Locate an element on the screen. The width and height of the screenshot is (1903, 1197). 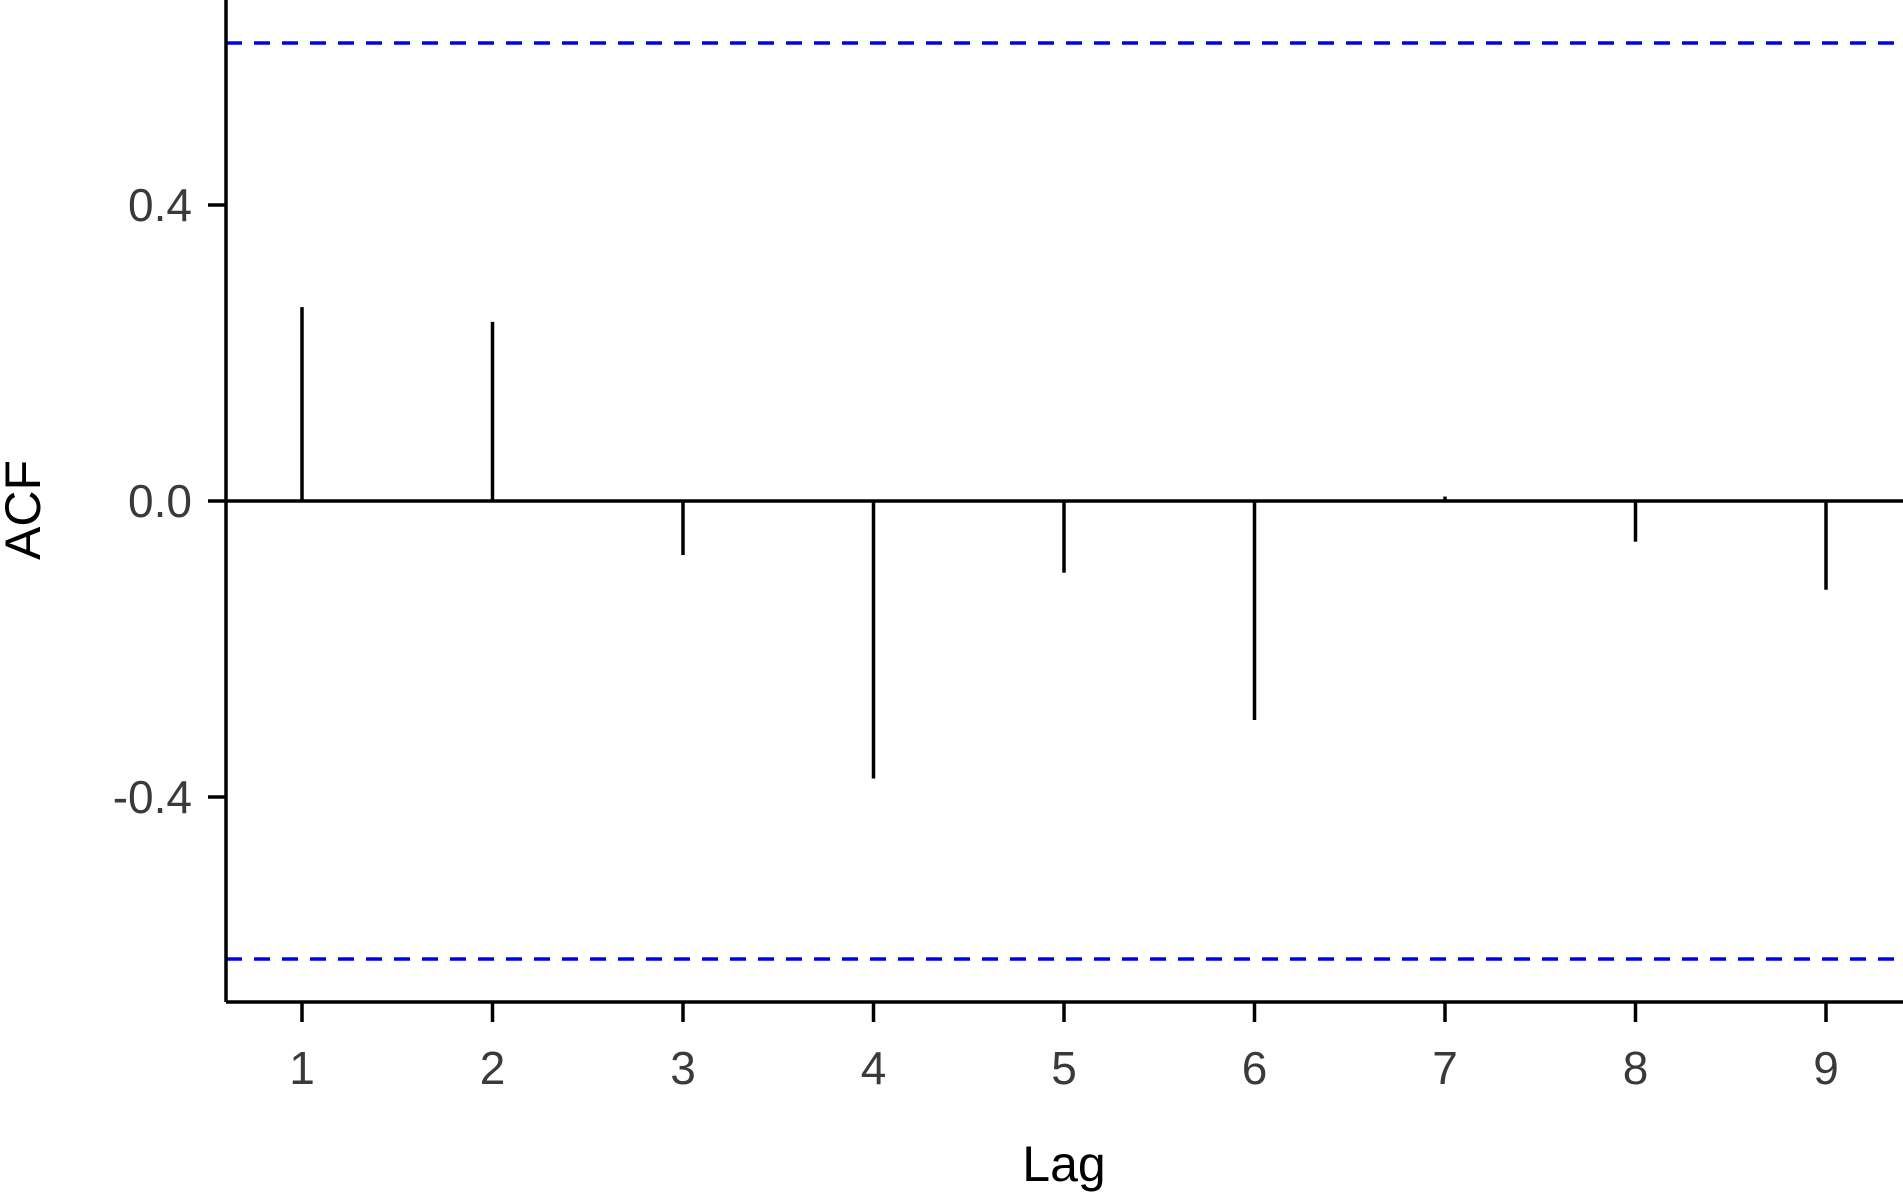
x-tick-label: 9 is located at coordinates (1826, 1068).